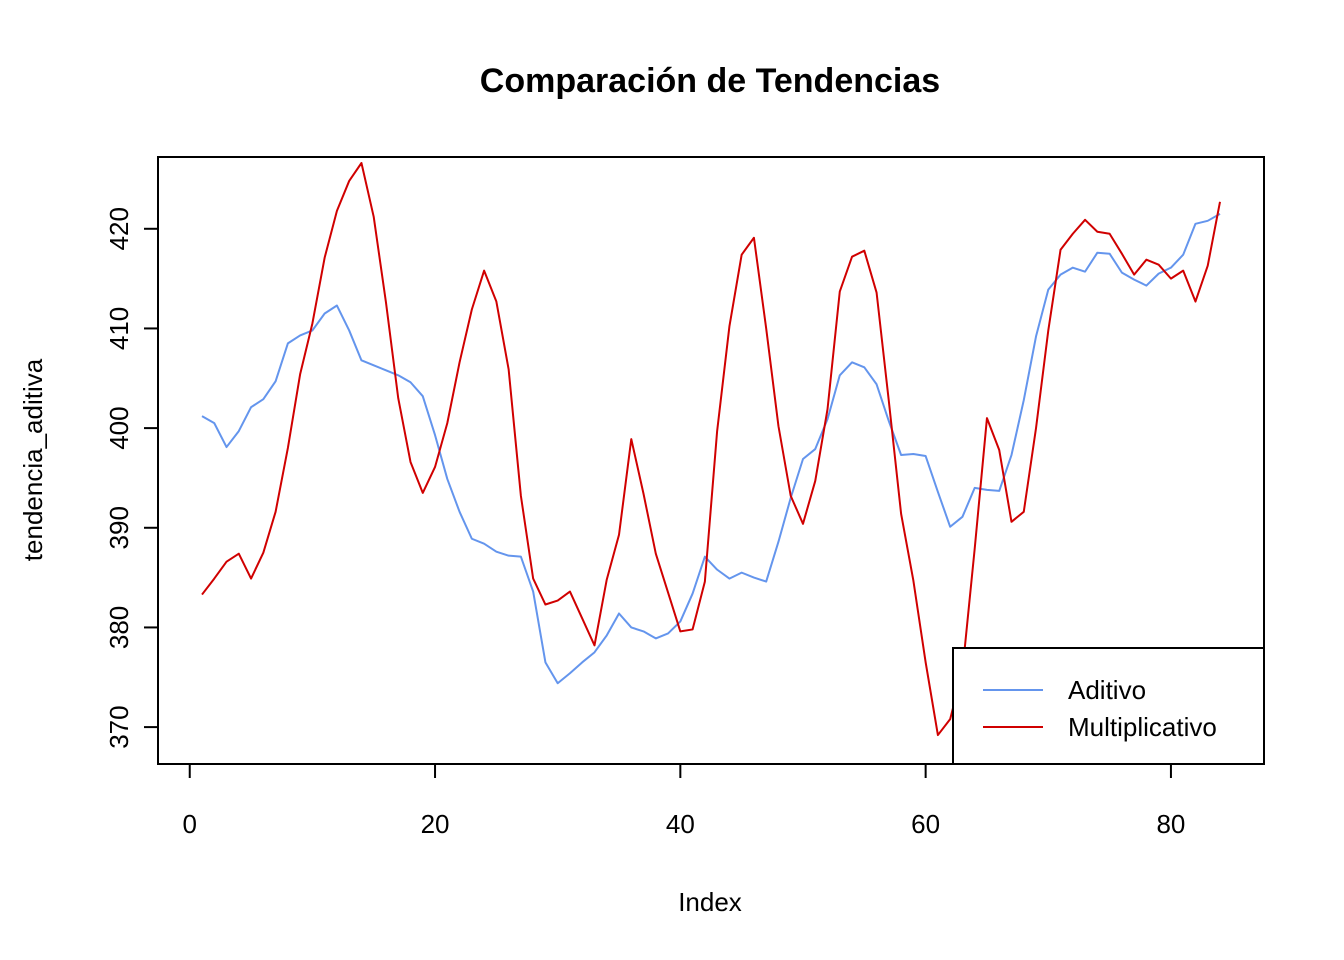  I want to click on legend: Aditivo Multiplicativo, so click(1108, 706).